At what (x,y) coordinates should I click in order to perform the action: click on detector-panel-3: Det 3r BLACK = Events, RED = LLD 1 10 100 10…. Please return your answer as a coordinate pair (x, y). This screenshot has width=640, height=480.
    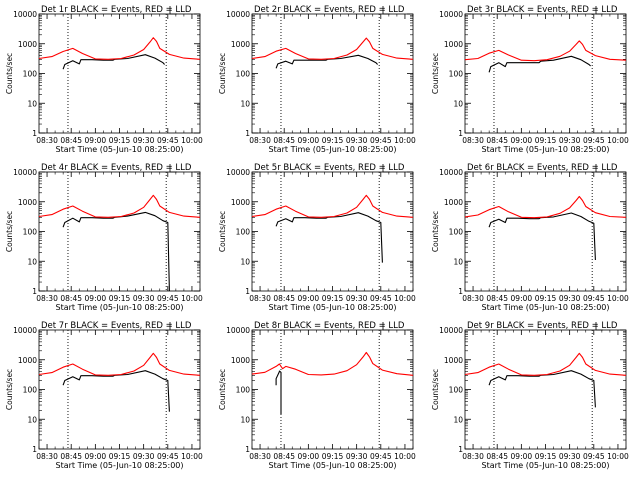
    Looking at the image, I should click on (530, 79).